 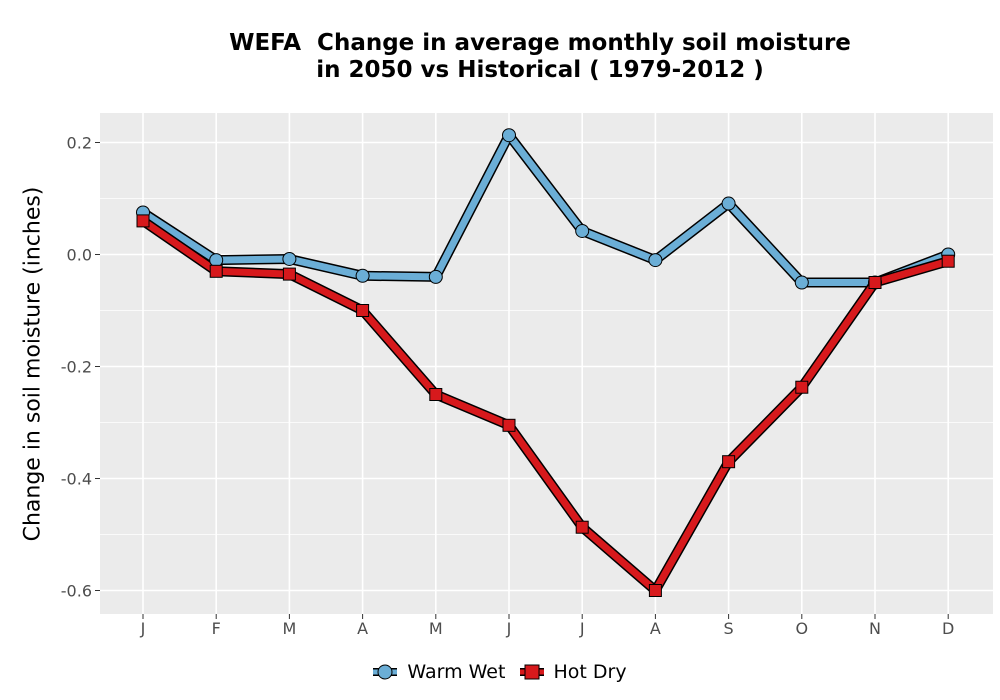 What do you see at coordinates (385, 672) in the screenshot?
I see `legend-key-warm-wet` at bounding box center [385, 672].